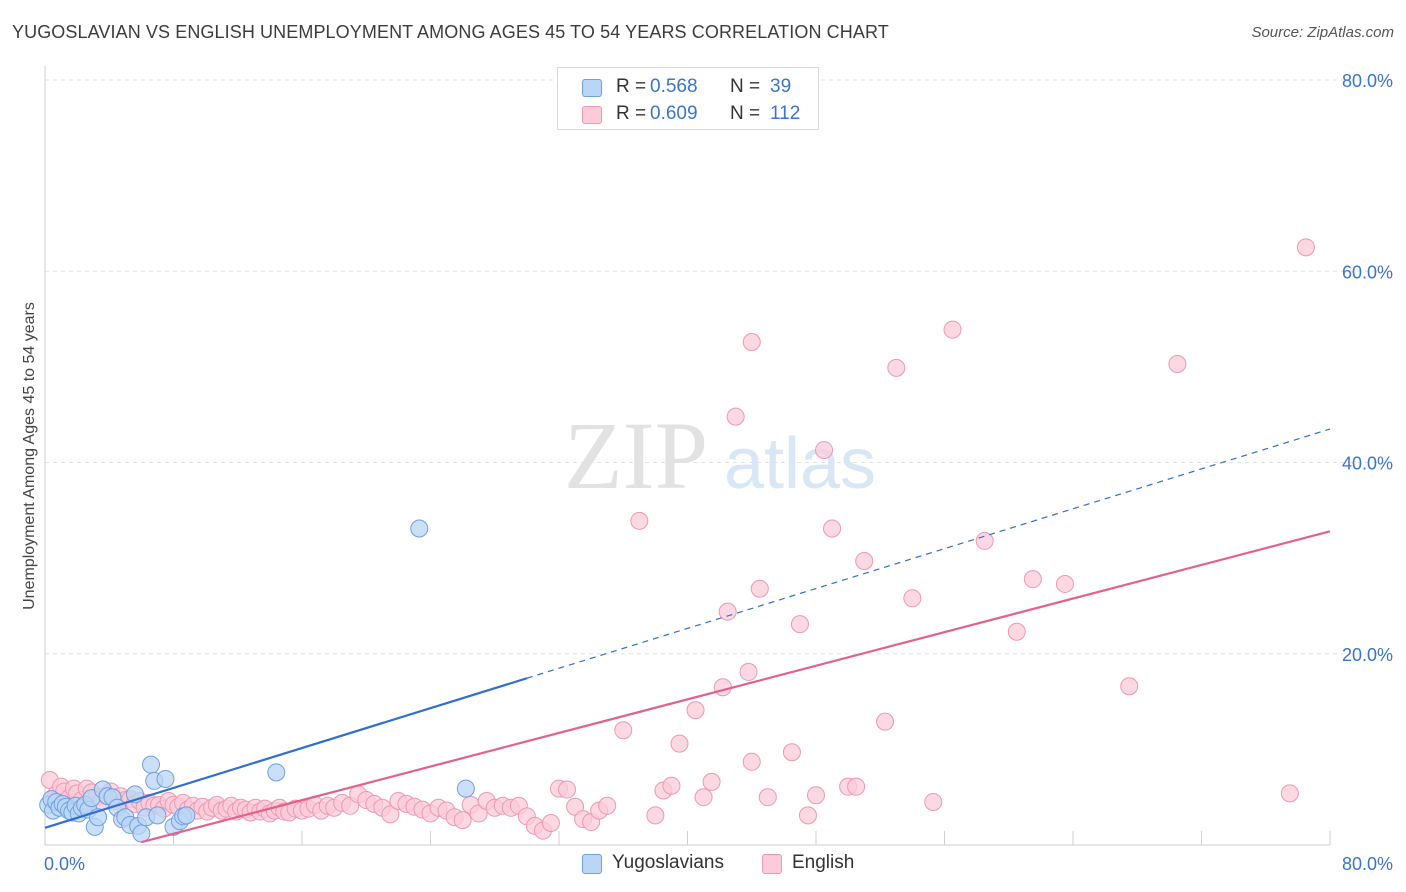 Image resolution: width=1406 pixels, height=892 pixels. What do you see at coordinates (631, 113) in the screenshot?
I see `english-r-label: R =` at bounding box center [631, 113].